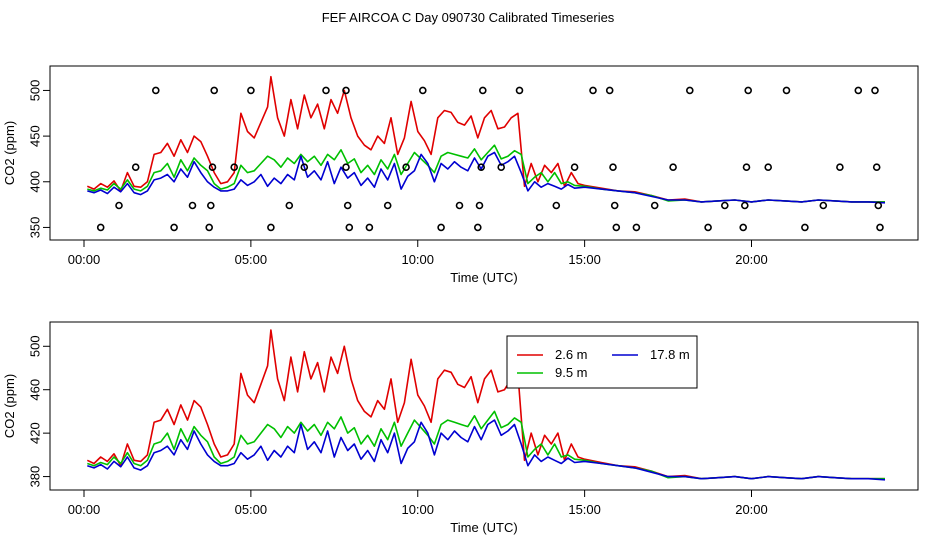 This screenshot has width=936, height=540. I want to click on y-tick-label: 380, so click(34, 477).